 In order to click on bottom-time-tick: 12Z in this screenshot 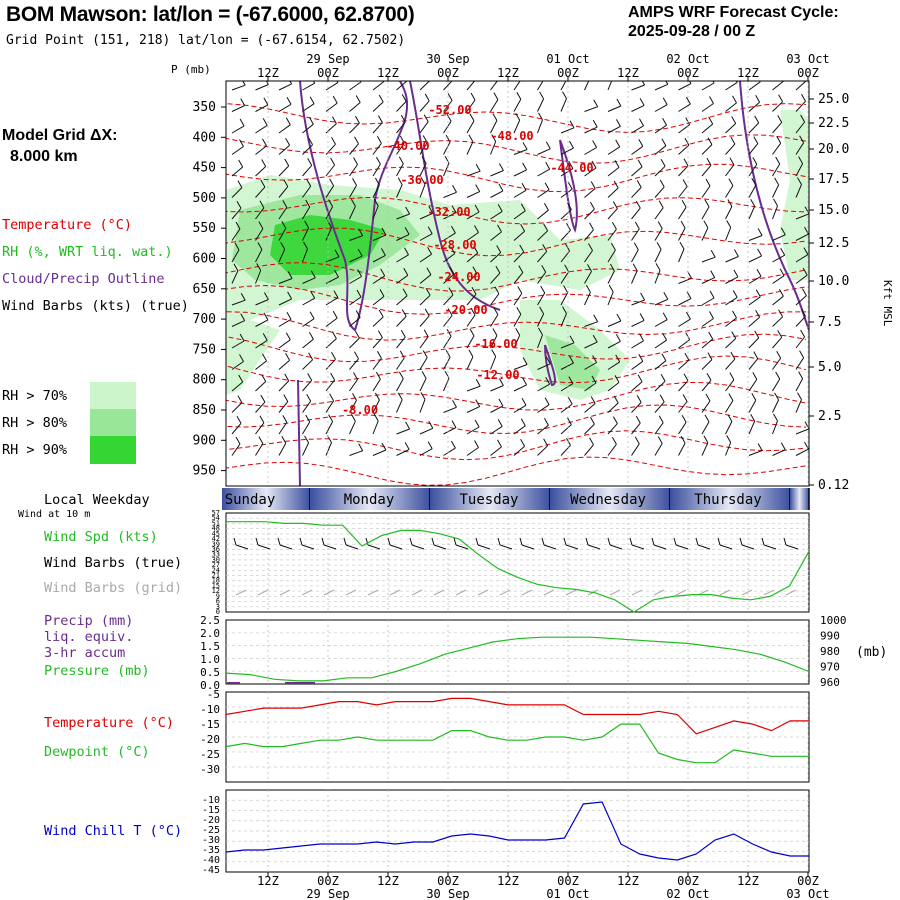, I will do `click(388, 881)`.